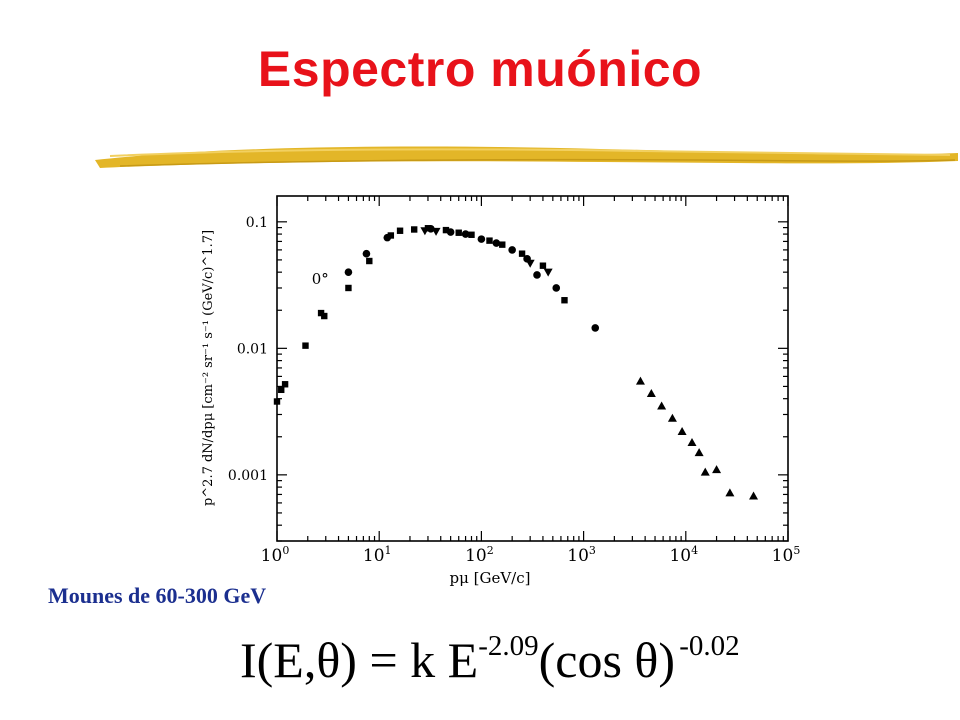 Image resolution: width=960 pixels, height=720 pixels. I want to click on y-axis-label: p^2.7 dN/dpμ [cm⁻² sr⁻¹ s⁻¹ (GeV/c)^1.7], so click(208, 368).